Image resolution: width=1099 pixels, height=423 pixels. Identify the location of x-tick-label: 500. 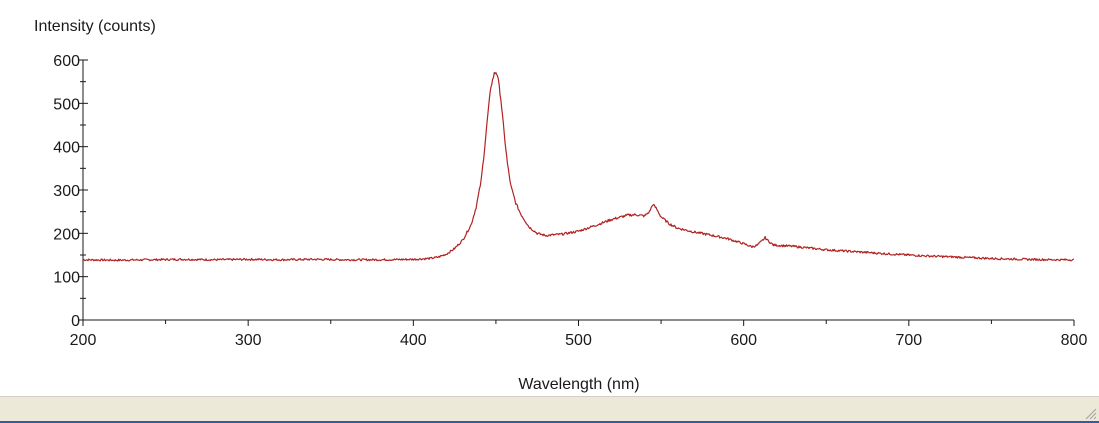
(578, 340).